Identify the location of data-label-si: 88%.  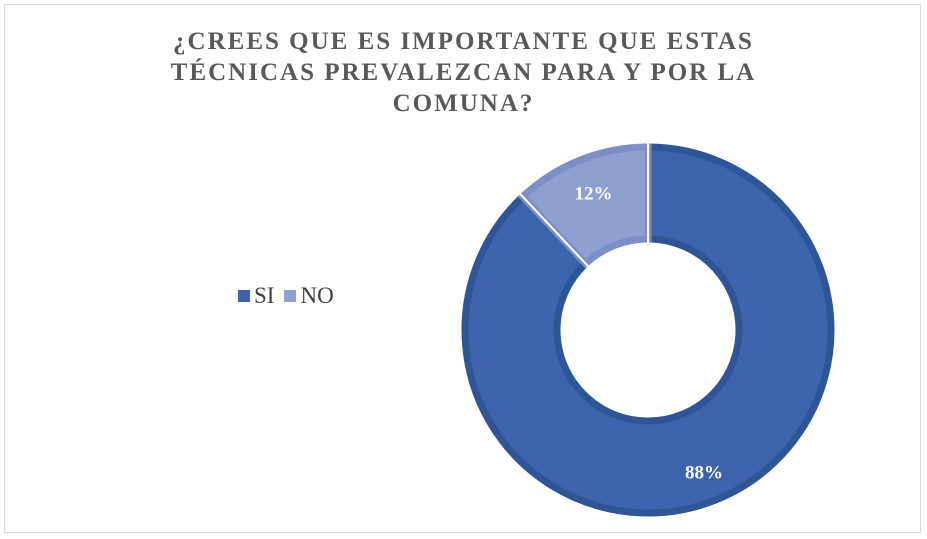
(704, 472).